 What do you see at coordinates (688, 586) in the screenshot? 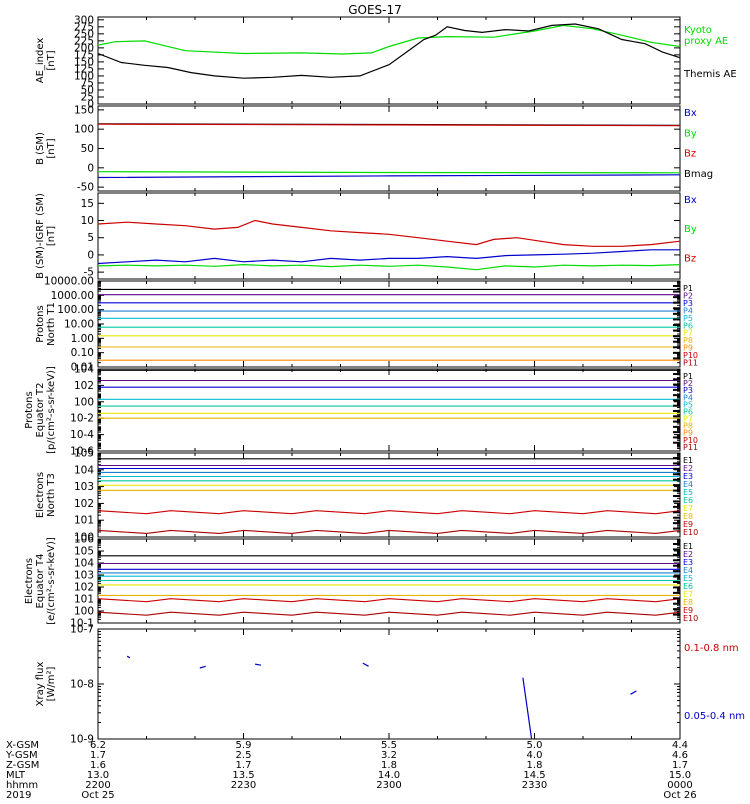
I see `legend-entry: E6` at bounding box center [688, 586].